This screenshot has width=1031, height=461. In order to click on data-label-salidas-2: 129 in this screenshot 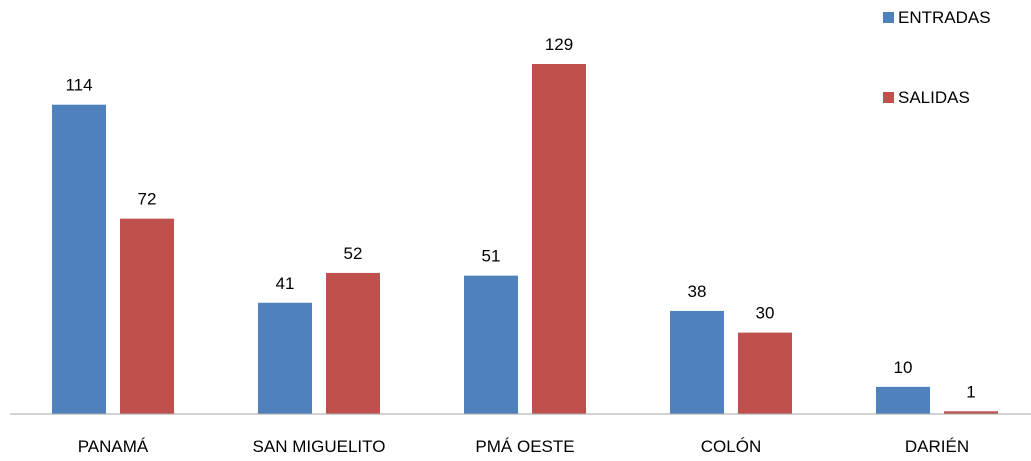, I will do `click(559, 44)`.